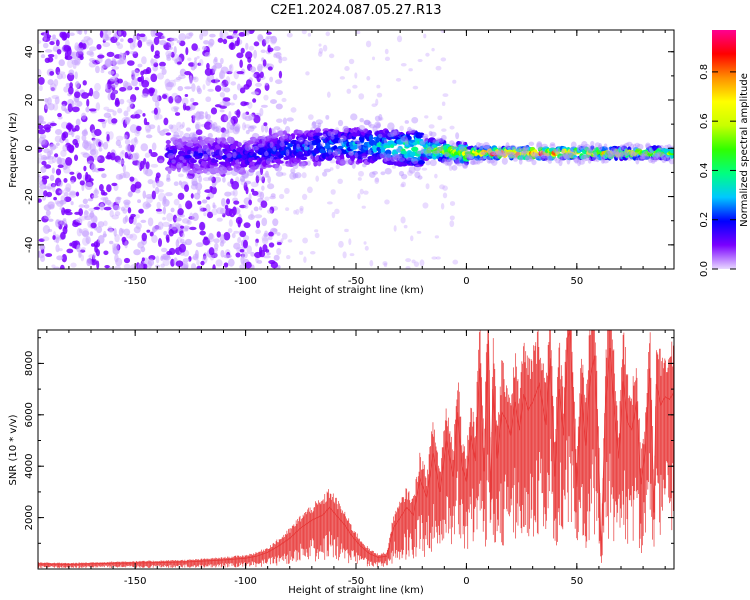 This screenshot has height=600, width=750. Describe the element at coordinates (245, 281) in the screenshot. I see `x-tick-label: -100` at that location.